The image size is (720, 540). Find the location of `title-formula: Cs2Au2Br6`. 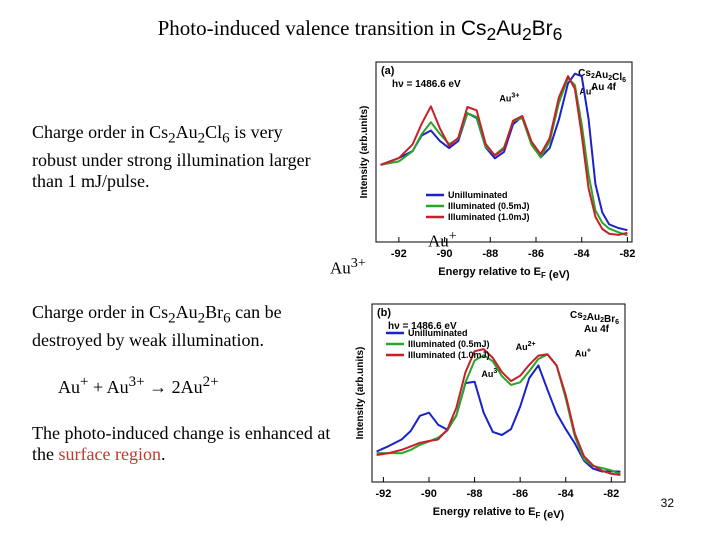

title-formula: Cs2Au2Br6 is located at coordinates (511, 31).